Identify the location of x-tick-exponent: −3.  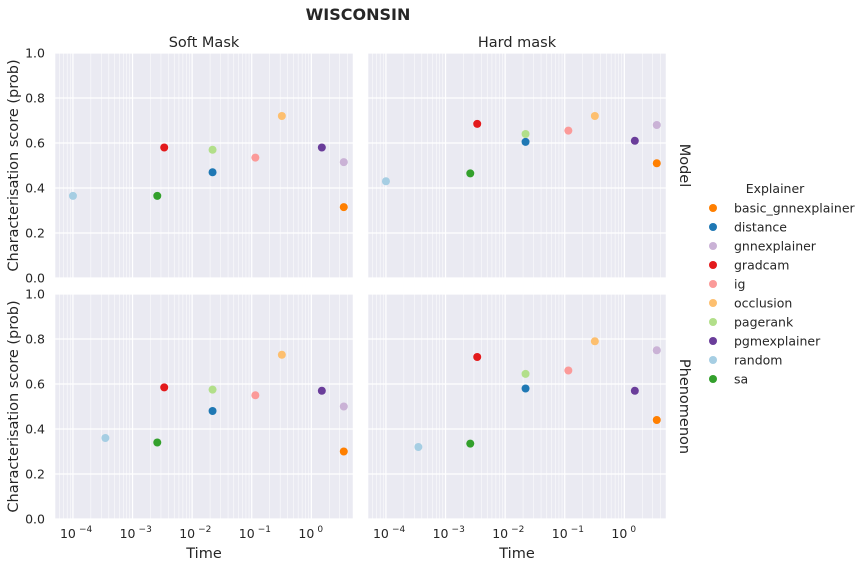
(458, 530).